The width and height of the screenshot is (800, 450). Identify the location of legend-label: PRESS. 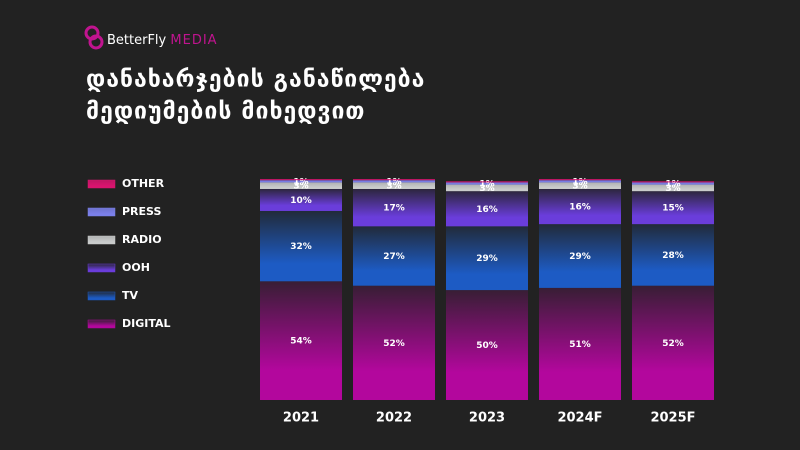
(141, 211).